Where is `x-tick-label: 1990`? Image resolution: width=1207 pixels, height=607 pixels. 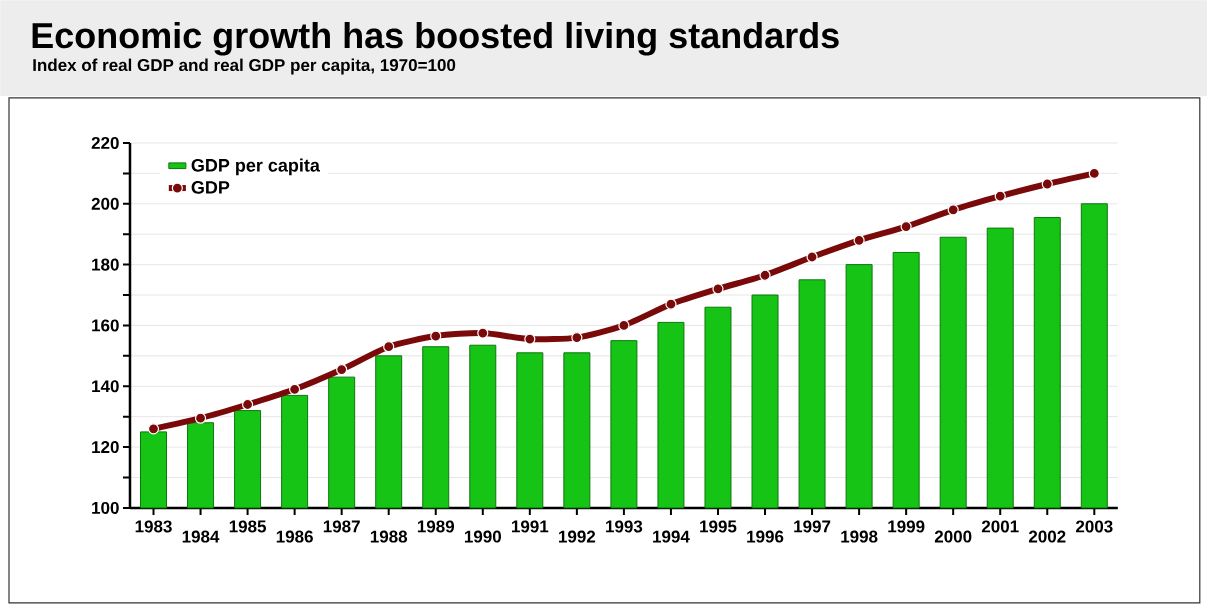
x-tick-label: 1990 is located at coordinates (482, 536).